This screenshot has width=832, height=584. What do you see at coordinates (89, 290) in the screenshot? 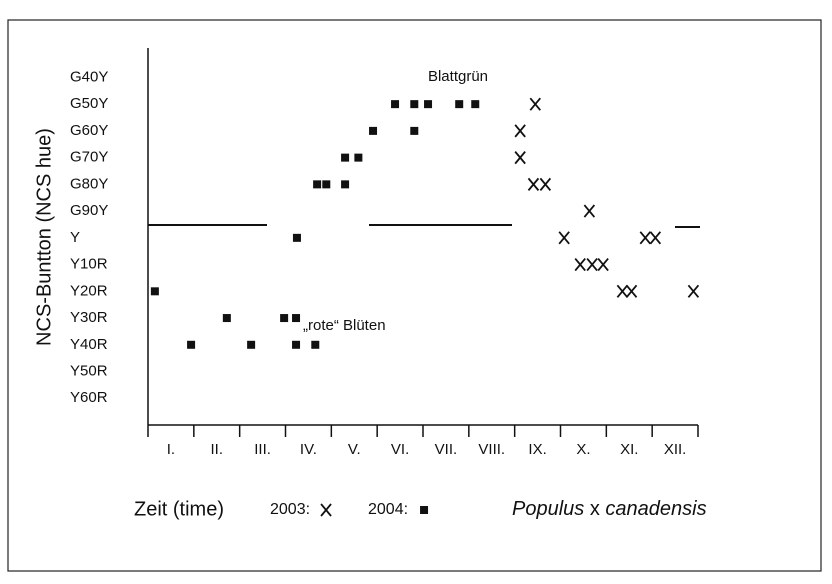
I see `y-tick-label: Y20R` at bounding box center [89, 290].